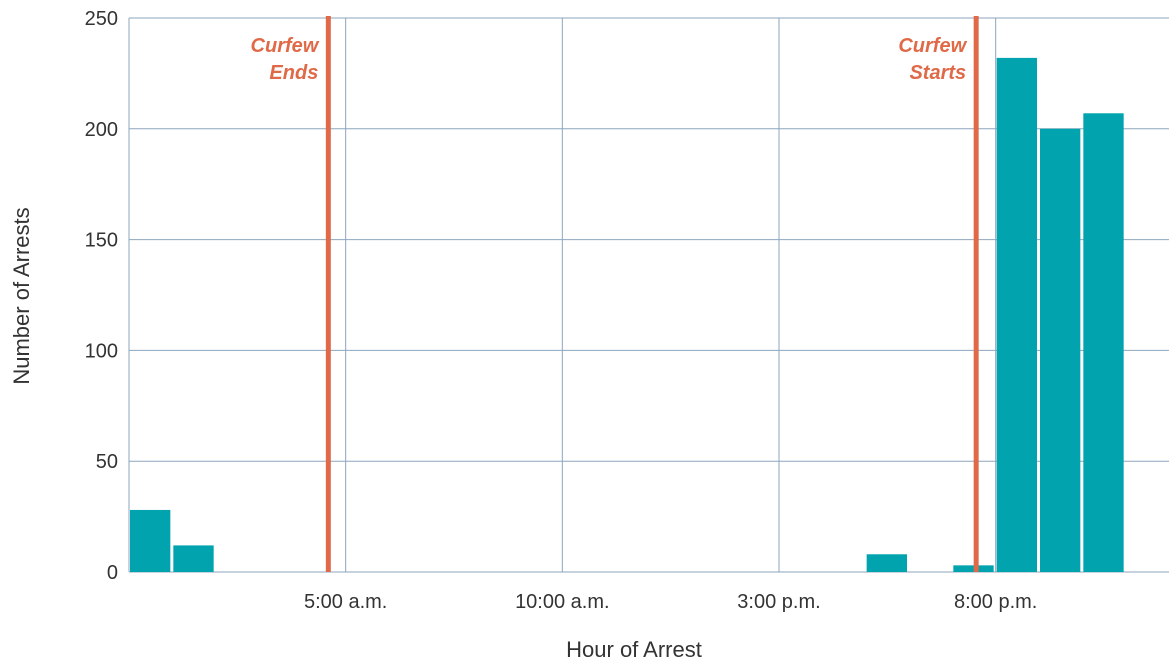 This screenshot has height=667, width=1169. I want to click on y-tick-label: 150, so click(101, 241).